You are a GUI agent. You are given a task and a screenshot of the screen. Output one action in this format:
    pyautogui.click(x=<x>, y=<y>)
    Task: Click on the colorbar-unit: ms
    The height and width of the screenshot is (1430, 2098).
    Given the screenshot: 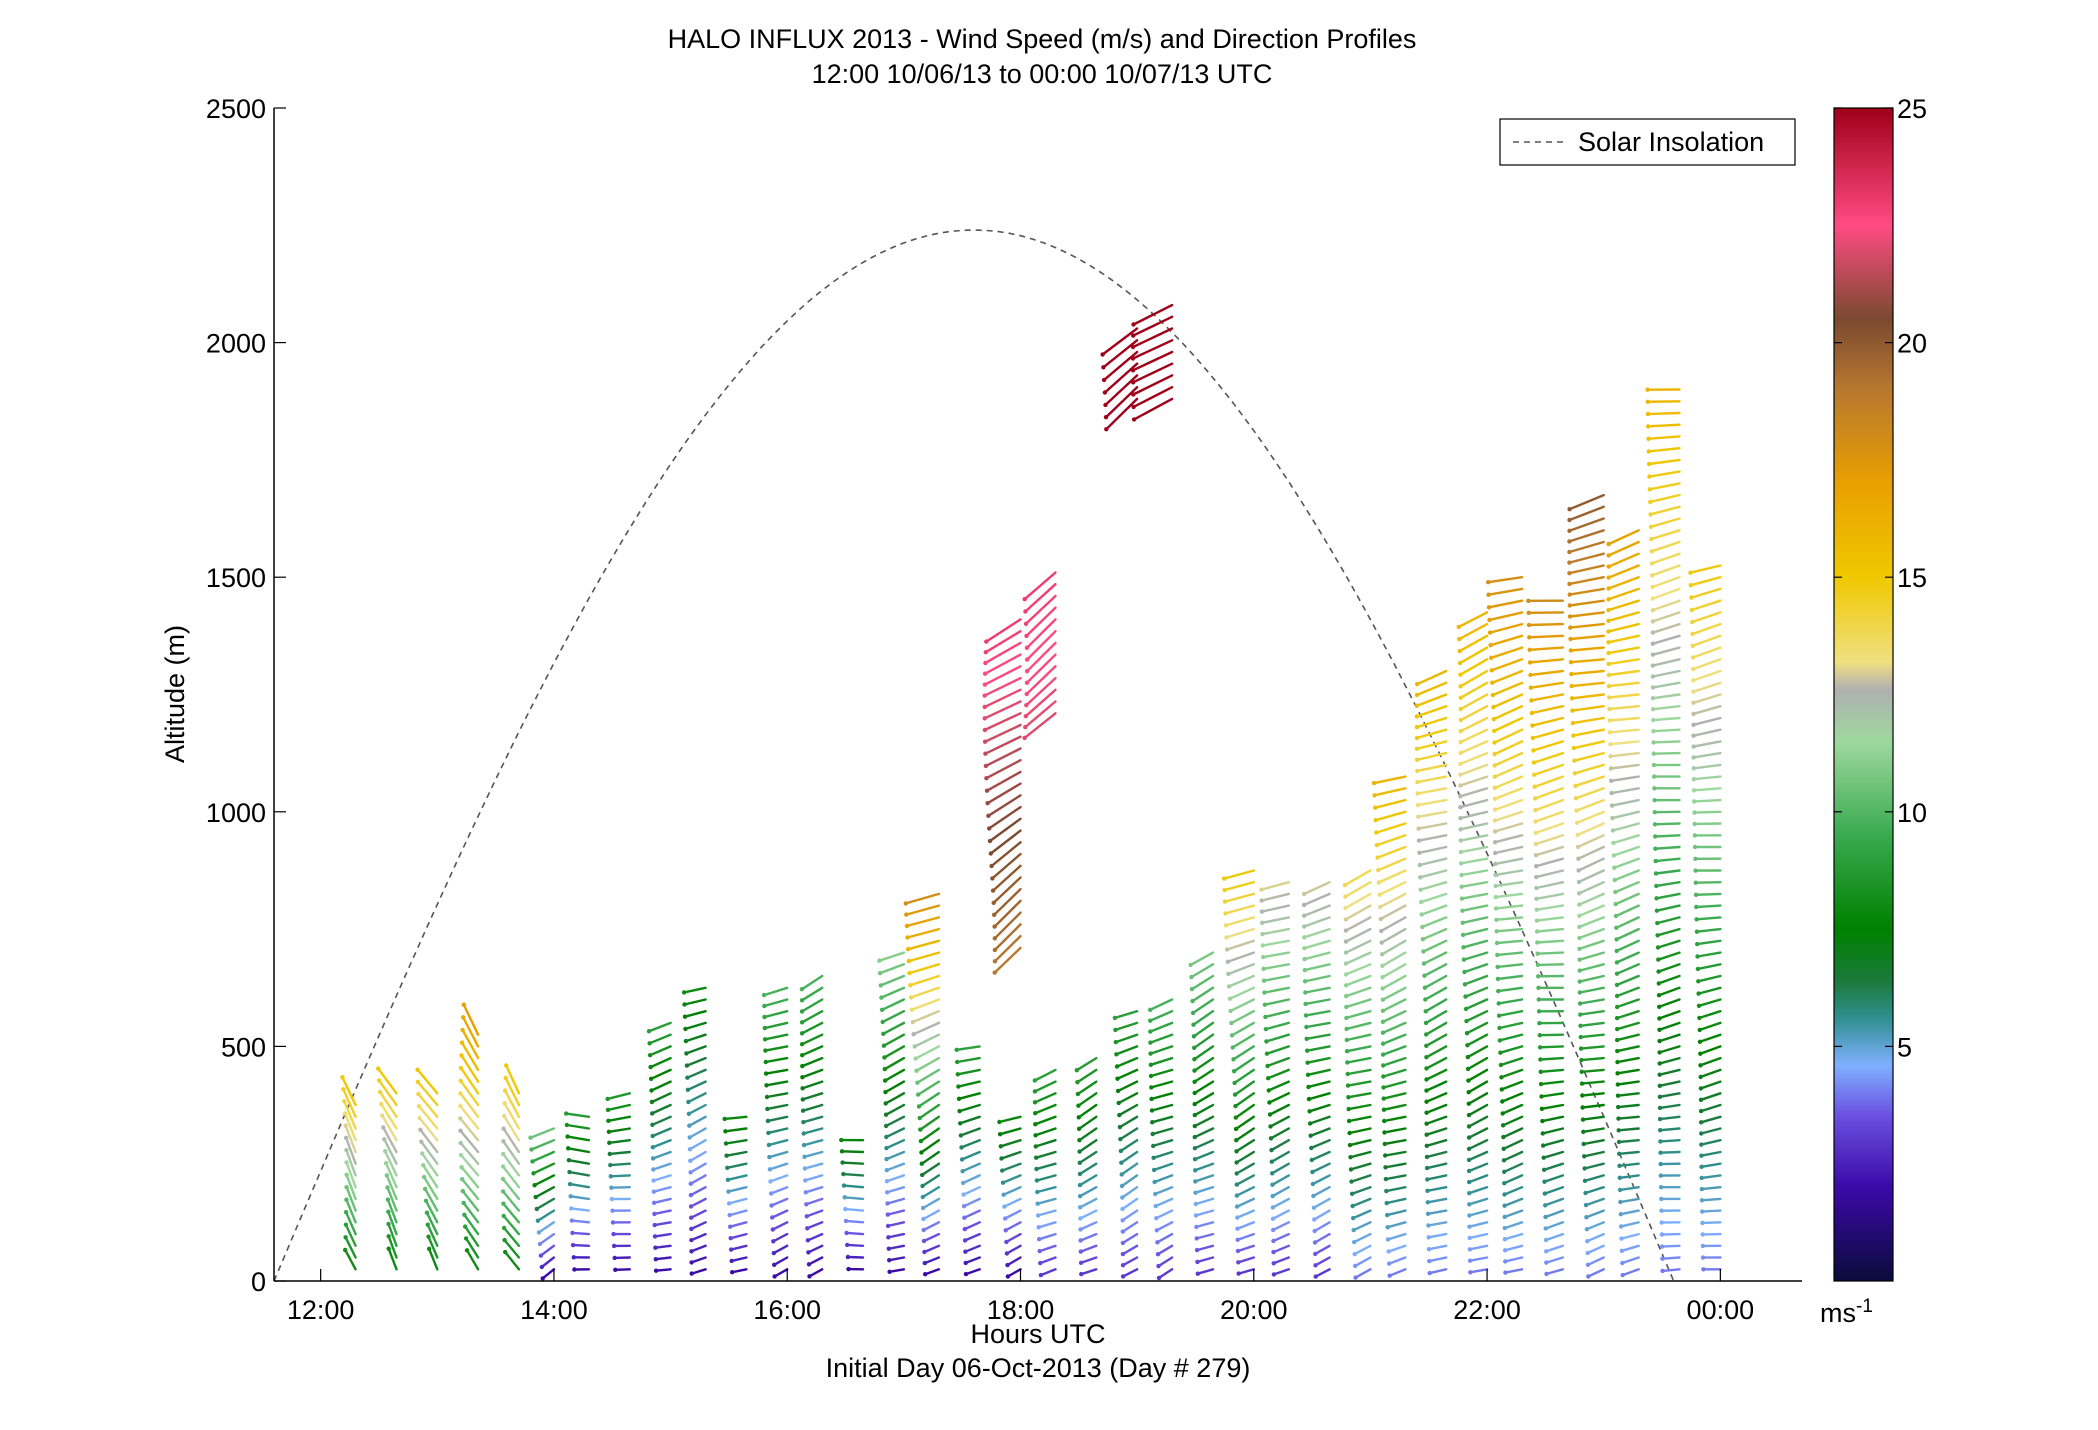 What is the action you would take?
    pyautogui.click(x=1838, y=1313)
    